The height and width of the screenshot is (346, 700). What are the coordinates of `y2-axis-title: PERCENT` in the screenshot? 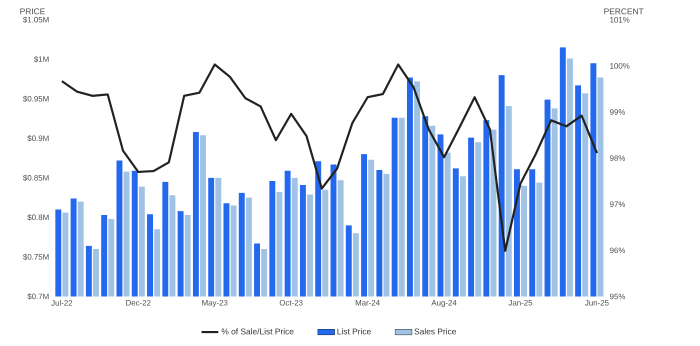 It's located at (624, 11).